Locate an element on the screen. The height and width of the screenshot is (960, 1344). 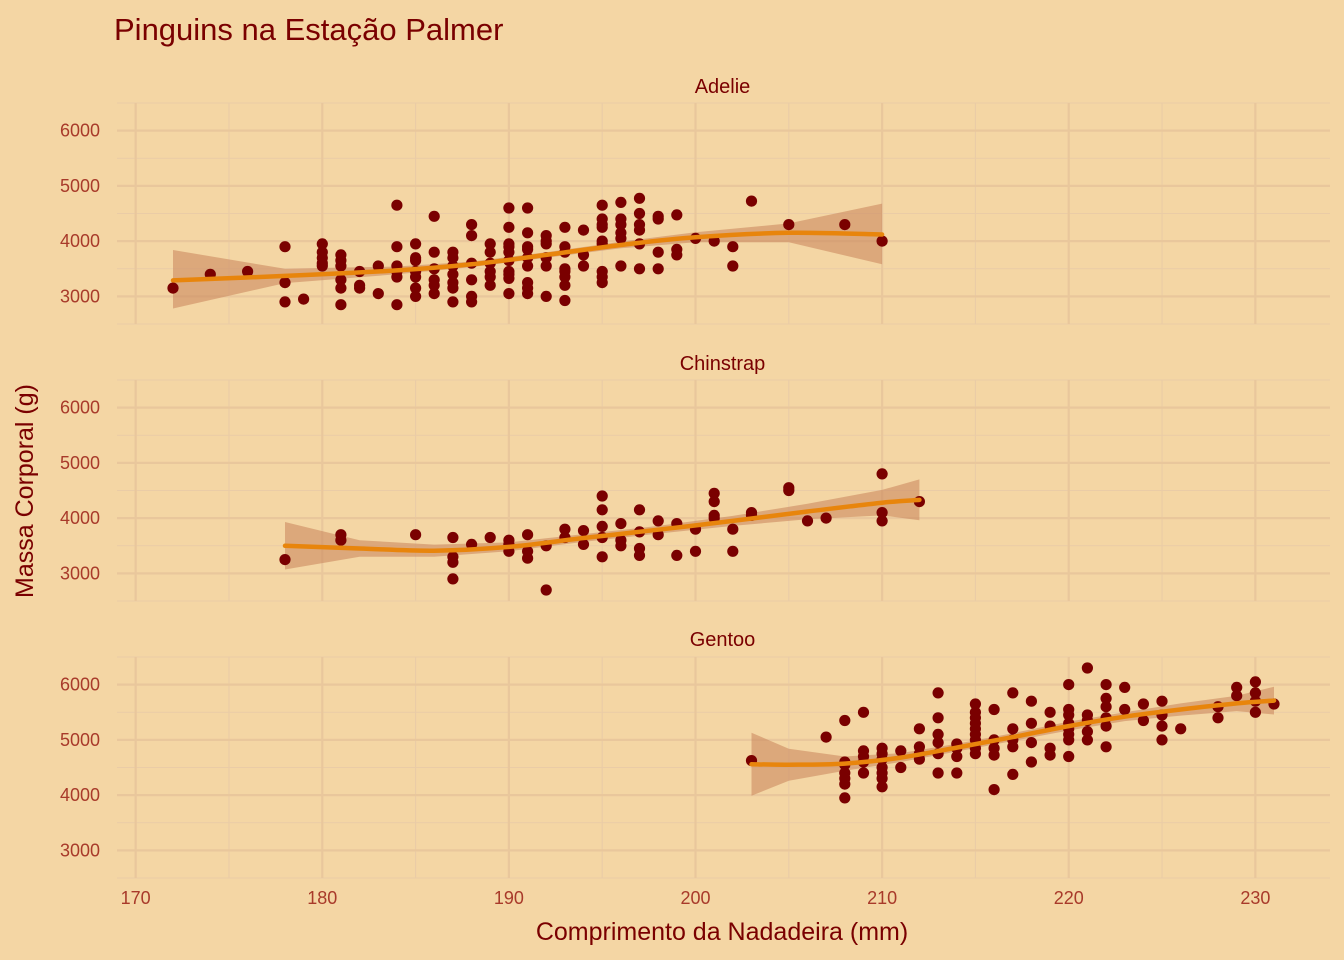
x-tick-label: 190 is located at coordinates (509, 898).